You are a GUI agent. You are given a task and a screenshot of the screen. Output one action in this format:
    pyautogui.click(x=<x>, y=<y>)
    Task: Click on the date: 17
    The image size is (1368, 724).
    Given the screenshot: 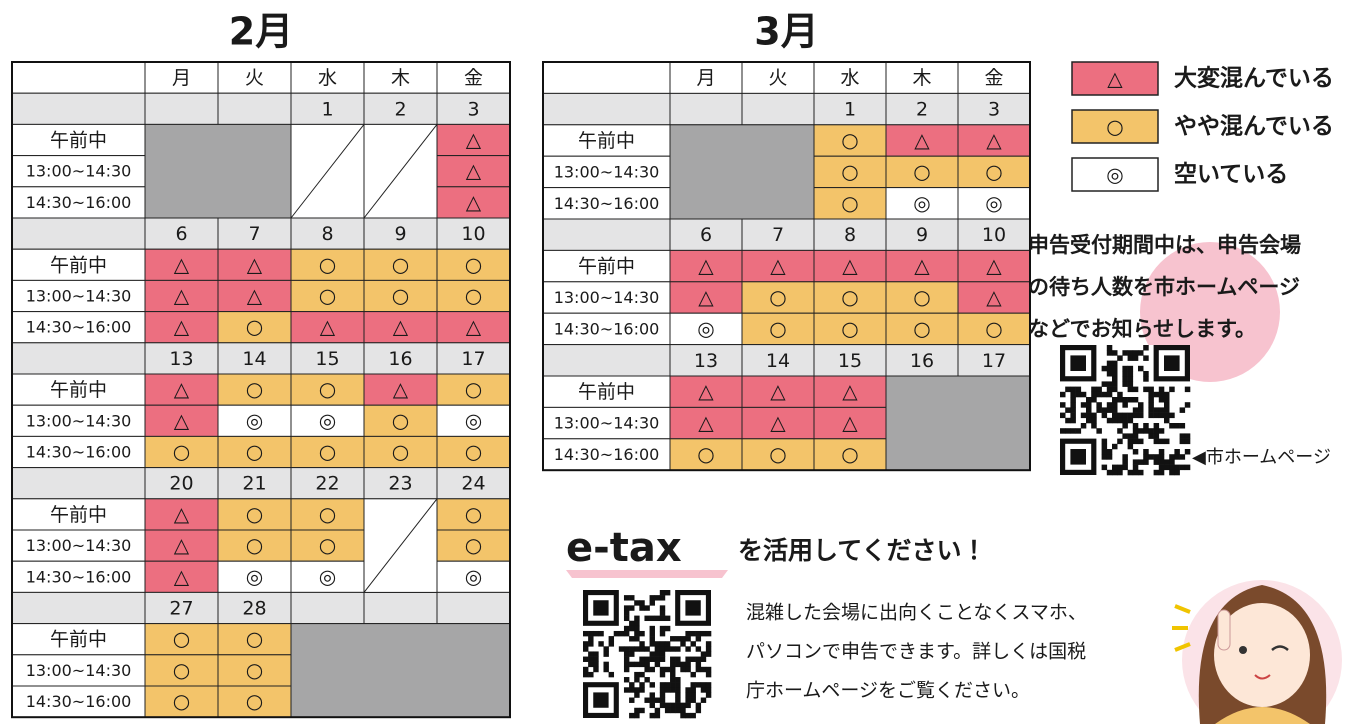 What is the action you would take?
    pyautogui.click(x=473, y=359)
    